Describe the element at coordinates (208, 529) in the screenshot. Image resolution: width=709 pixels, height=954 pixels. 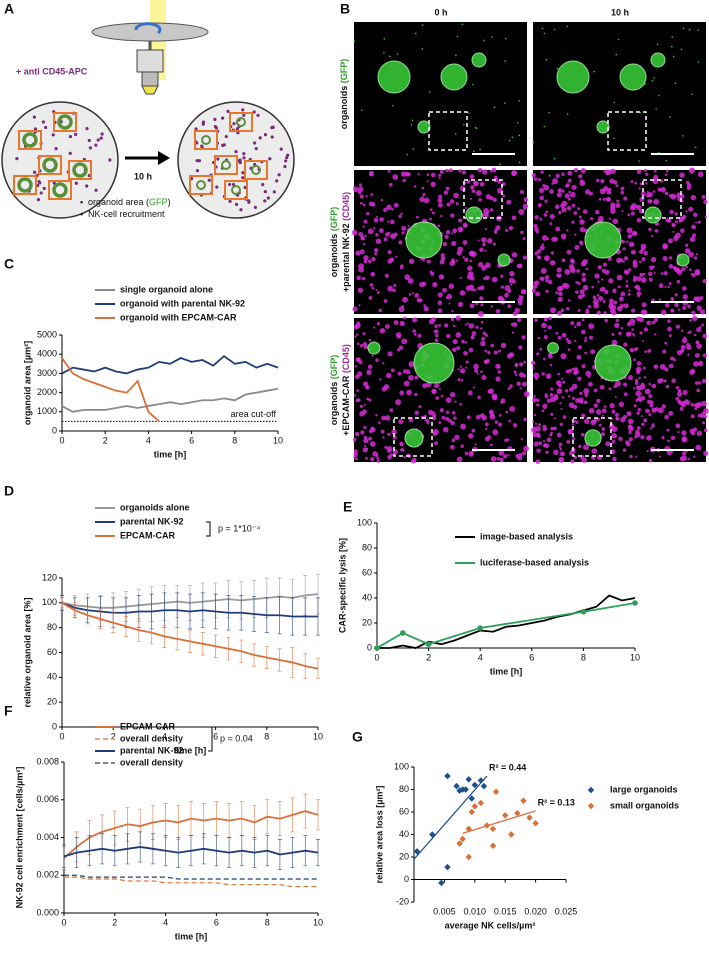
I see `significance-bracket` at that location.